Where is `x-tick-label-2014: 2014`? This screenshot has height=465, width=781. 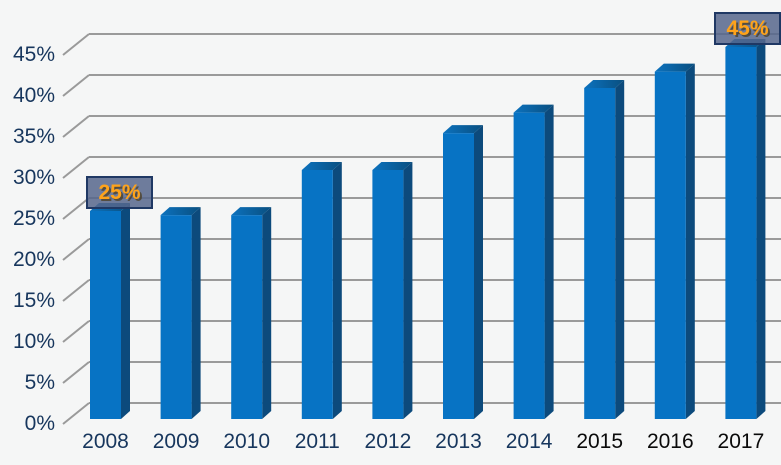 x-tick-label-2014: 2014 is located at coordinates (529, 441).